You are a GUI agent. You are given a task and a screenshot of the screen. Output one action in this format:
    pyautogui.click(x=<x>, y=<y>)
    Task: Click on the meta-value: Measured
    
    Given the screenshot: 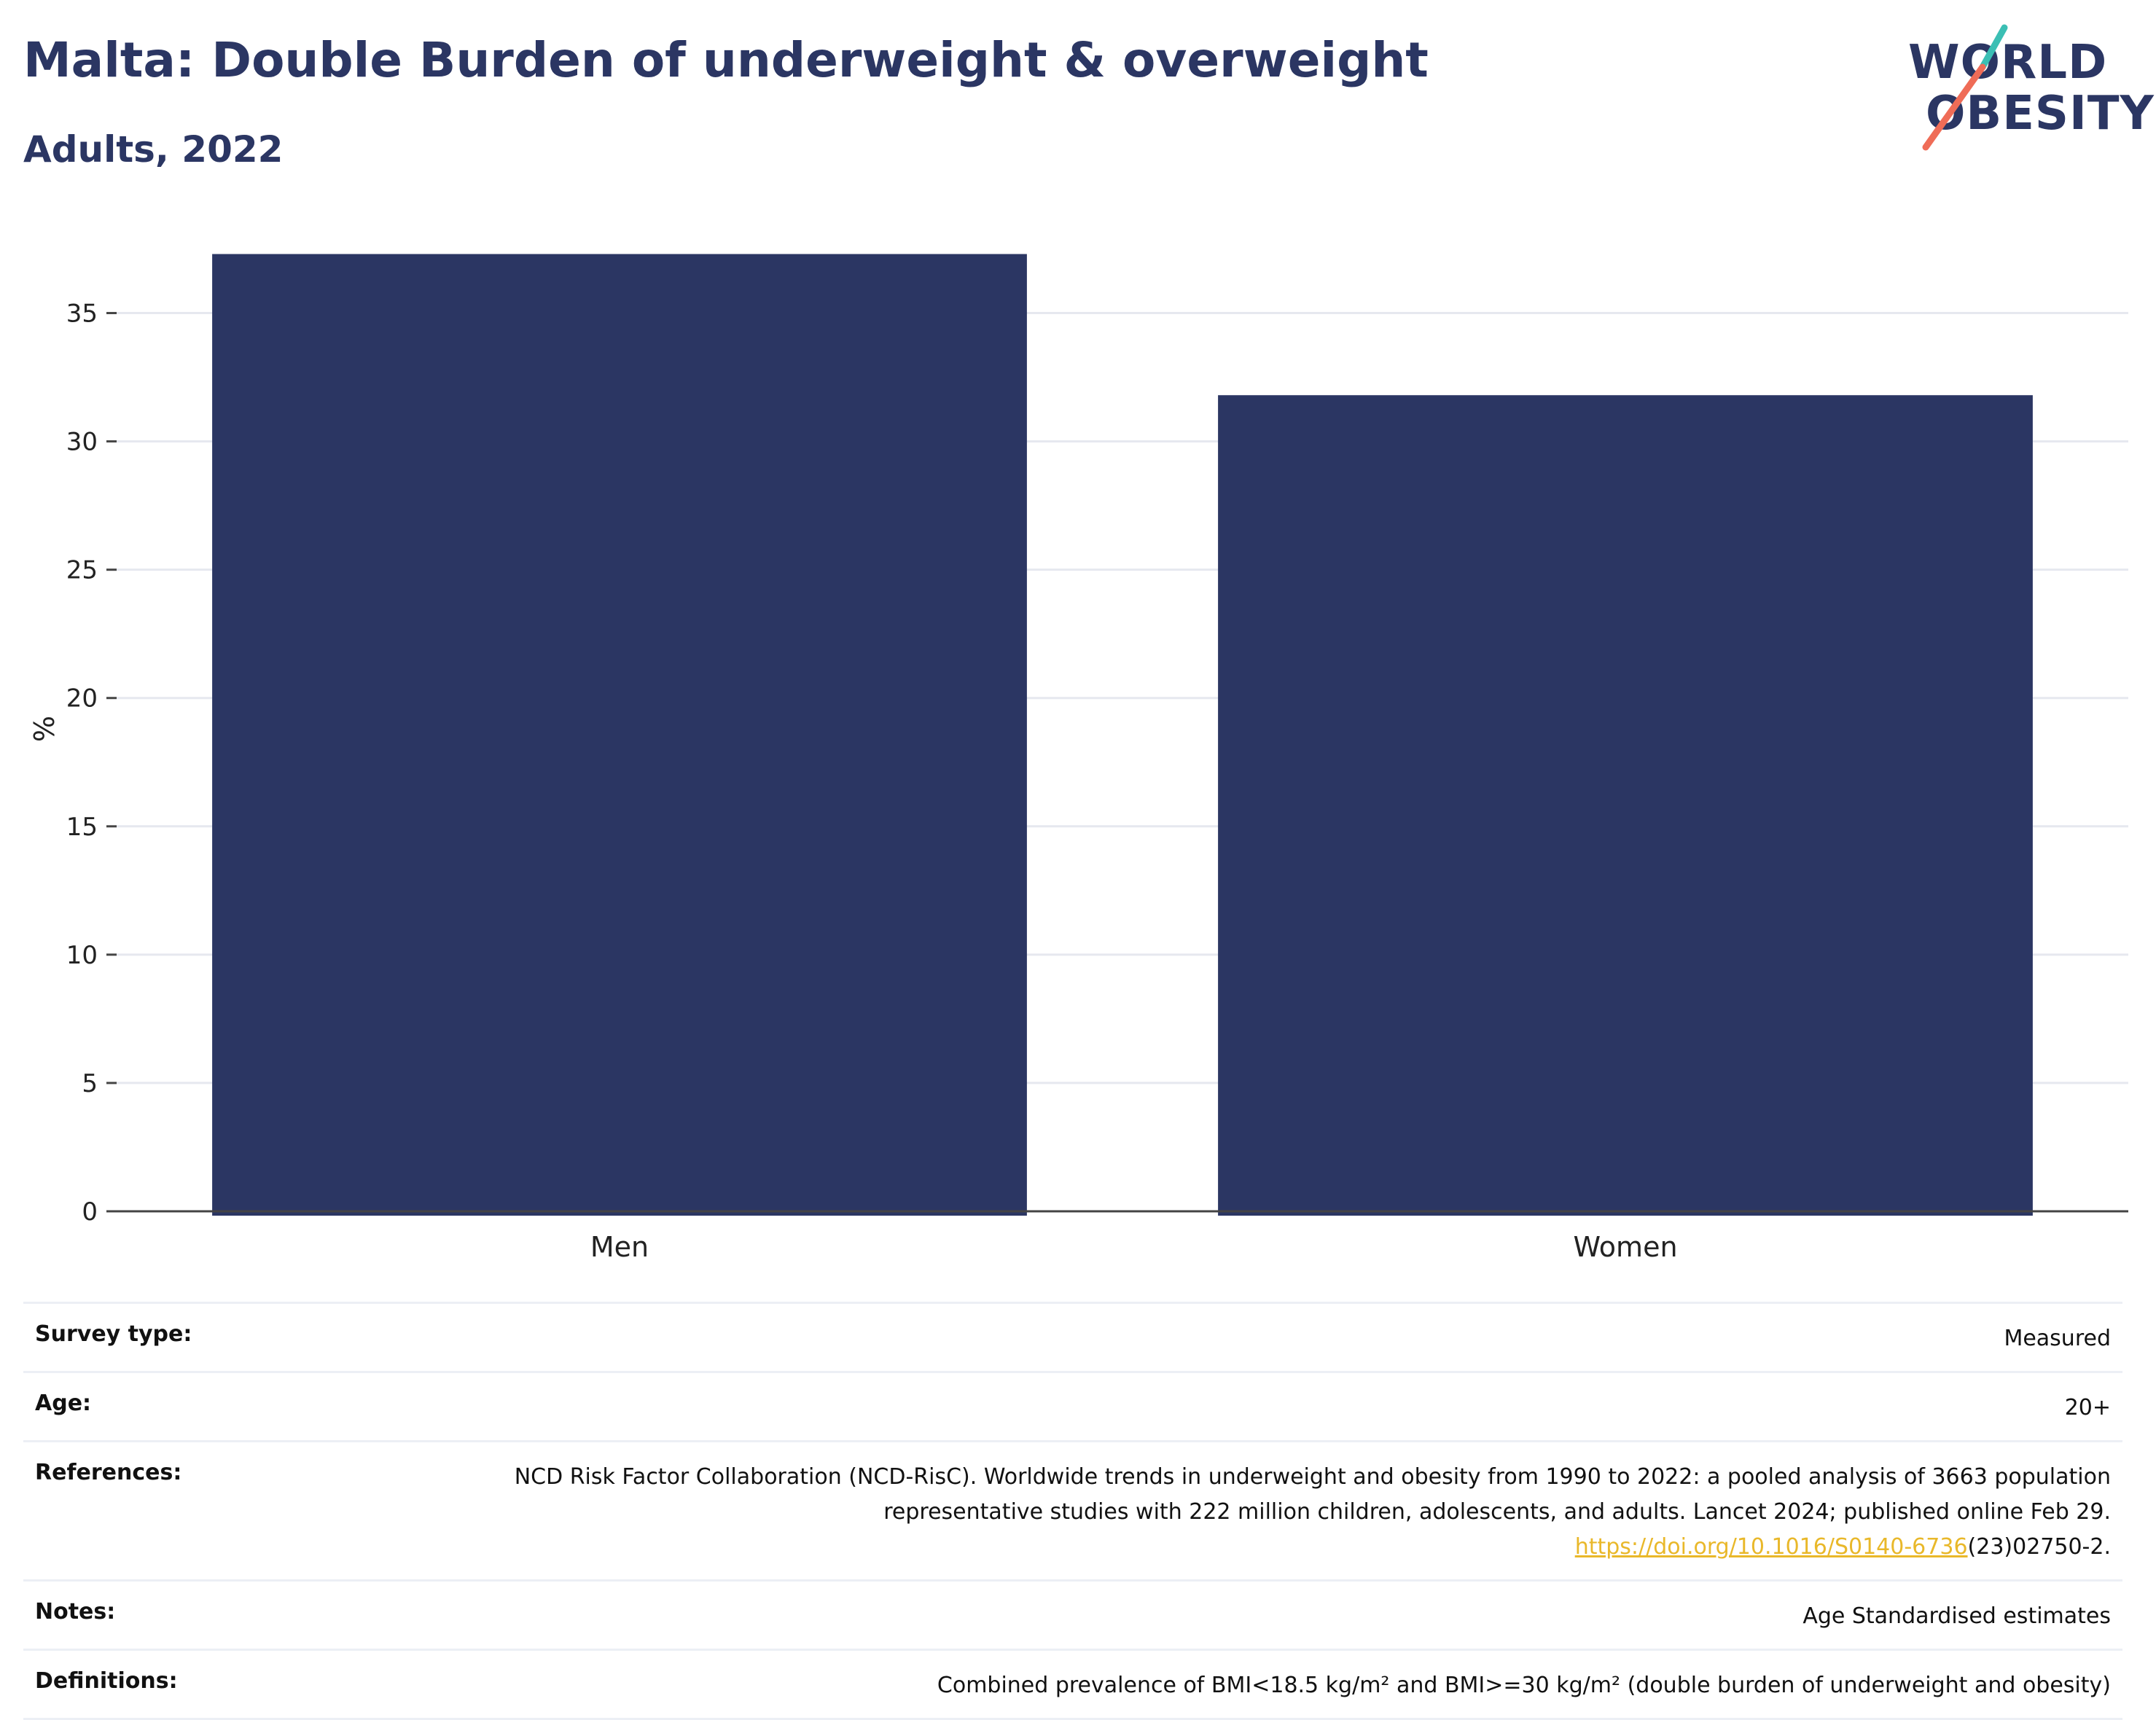 What is the action you would take?
    pyautogui.click(x=2058, y=1338)
    